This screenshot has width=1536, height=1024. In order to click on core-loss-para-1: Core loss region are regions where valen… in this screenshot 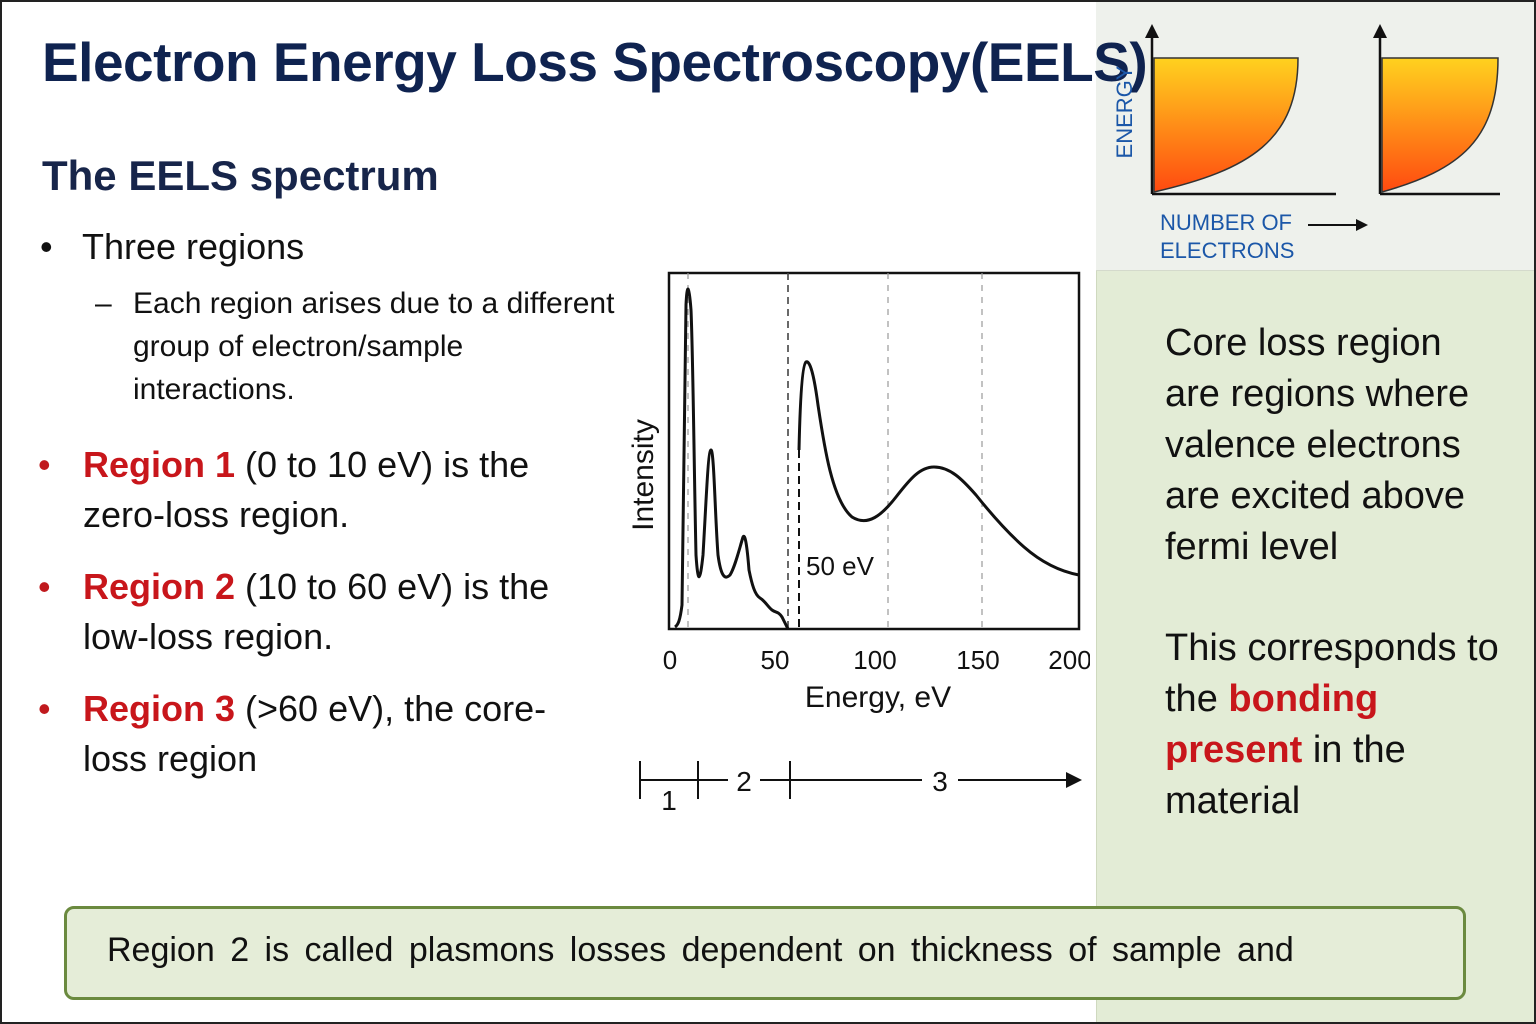, I will do `click(1317, 445)`.